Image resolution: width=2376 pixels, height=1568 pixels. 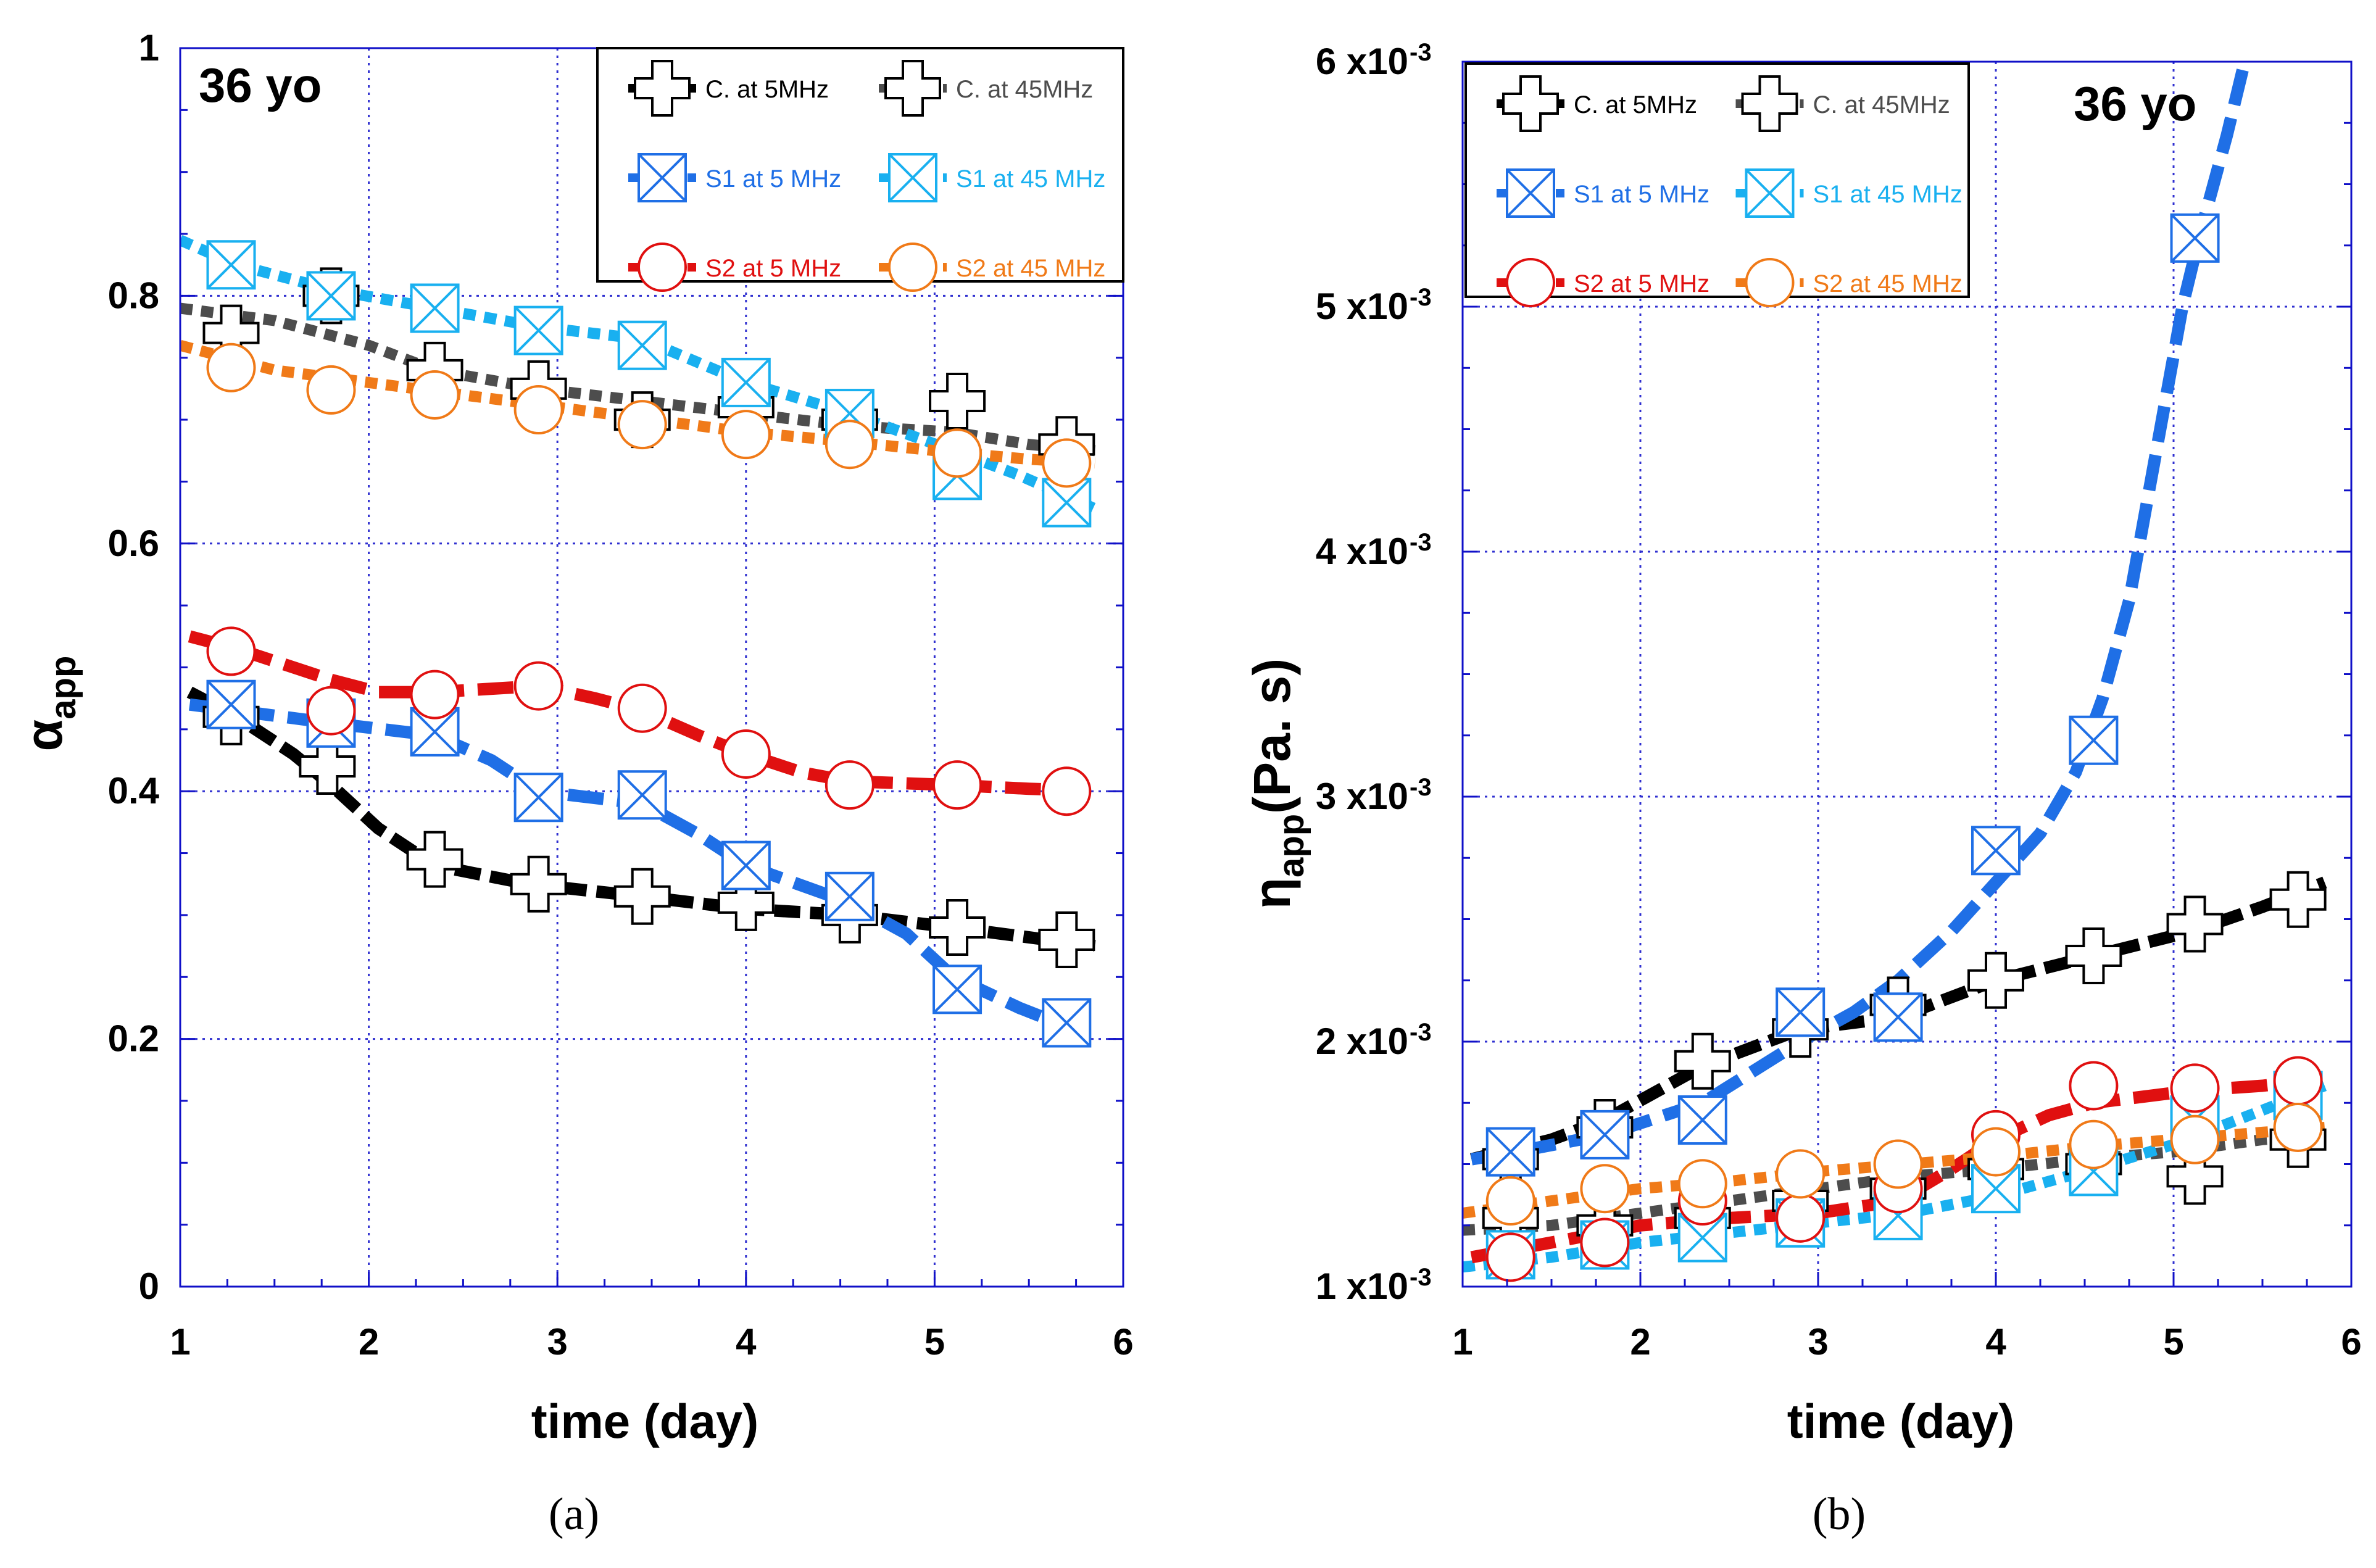 I want to click on pa-series-s2_45-point-4-circle, so click(x=642, y=425).